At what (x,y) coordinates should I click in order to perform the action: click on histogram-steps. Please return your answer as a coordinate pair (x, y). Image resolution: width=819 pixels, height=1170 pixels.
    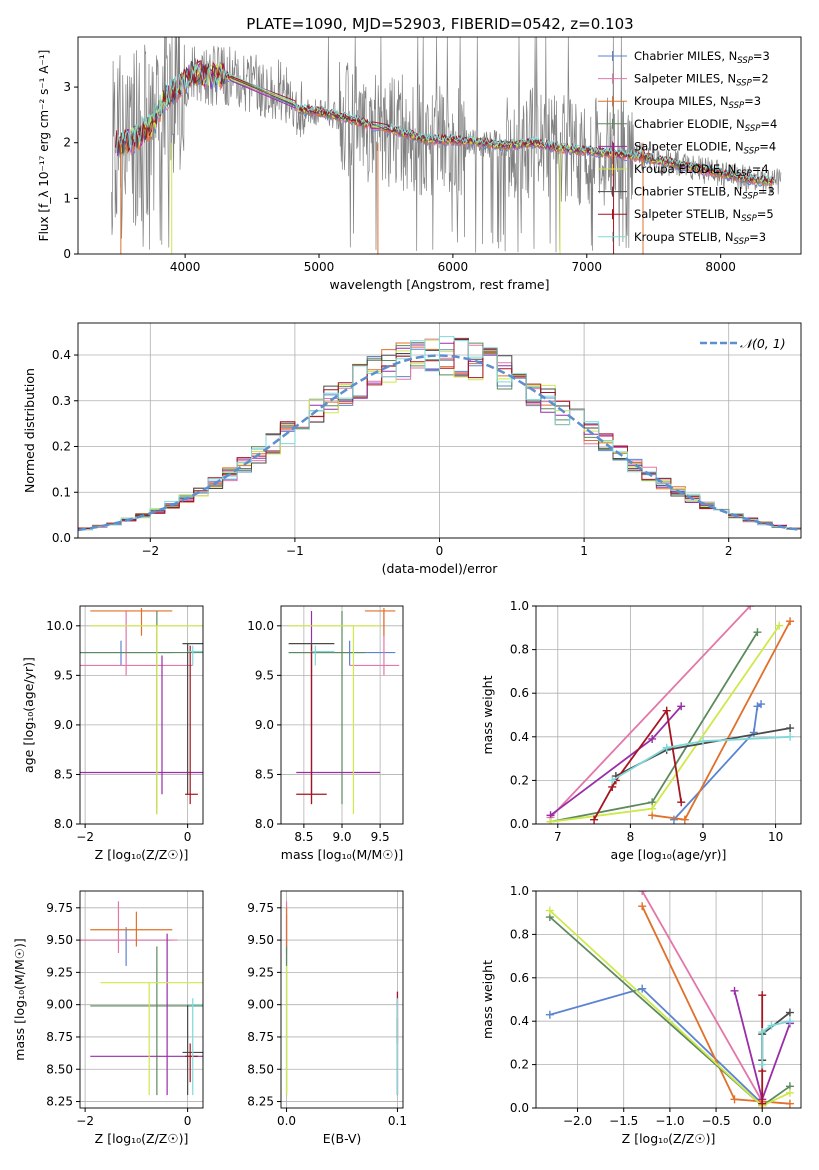
    Looking at the image, I should click on (439, 434).